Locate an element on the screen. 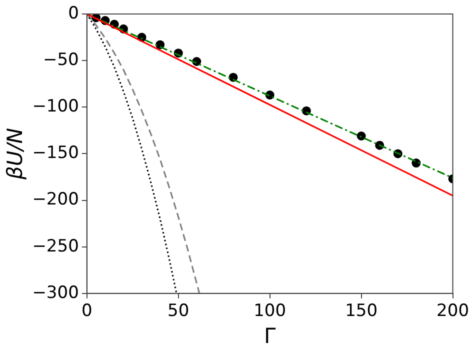 The width and height of the screenshot is (472, 350). point is located at coordinates (361, 136).